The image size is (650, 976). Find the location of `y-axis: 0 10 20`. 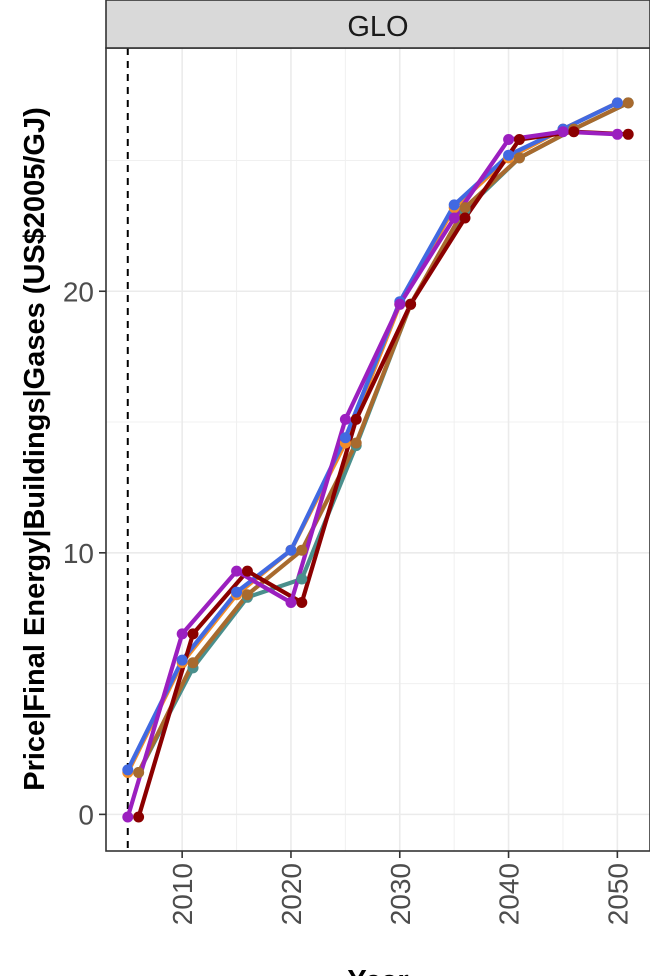

y-axis: 0 10 20 is located at coordinates (84, 553).